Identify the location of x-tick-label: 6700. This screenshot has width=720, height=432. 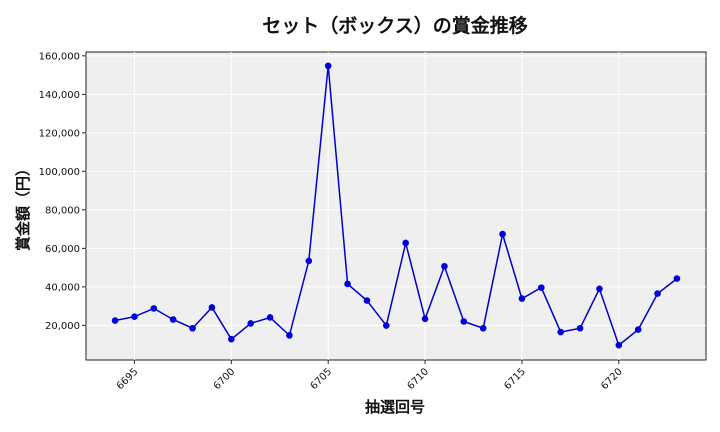
(225, 379).